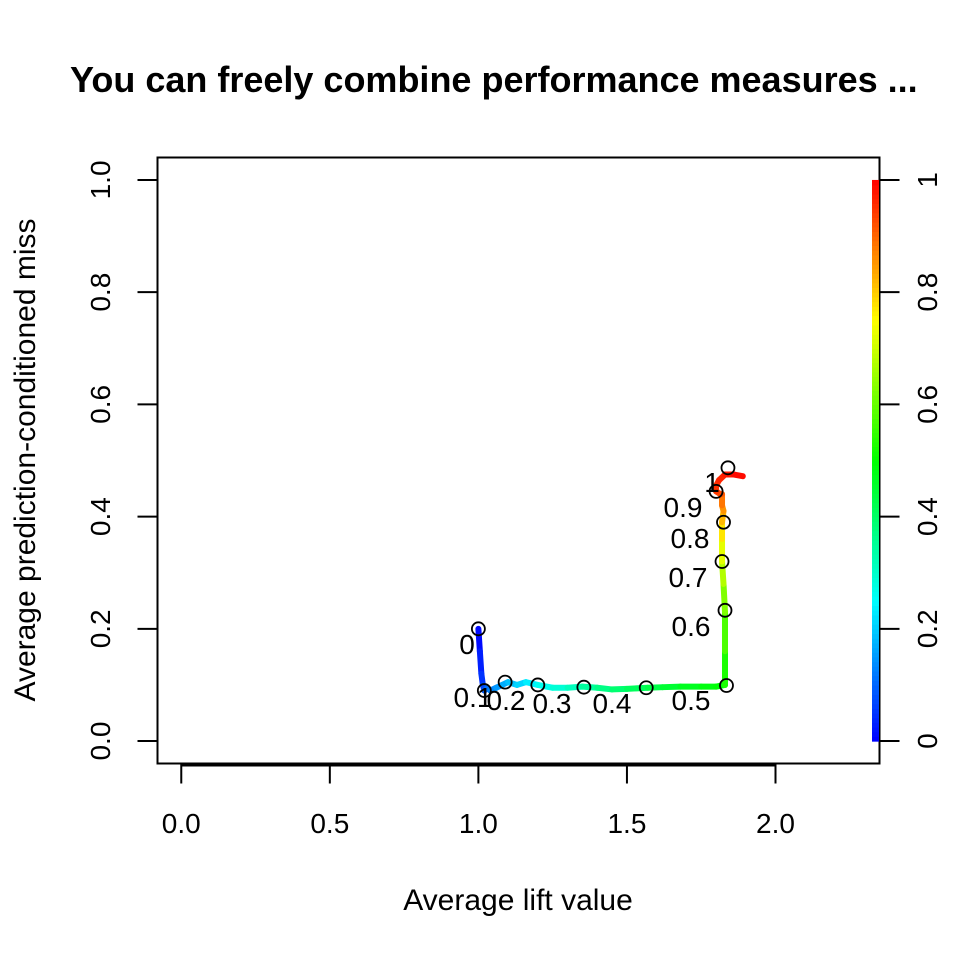 The image size is (960, 960). I want to click on x-axis: 0.0 0.5 1.0 1.5 2.0, so click(478, 801).